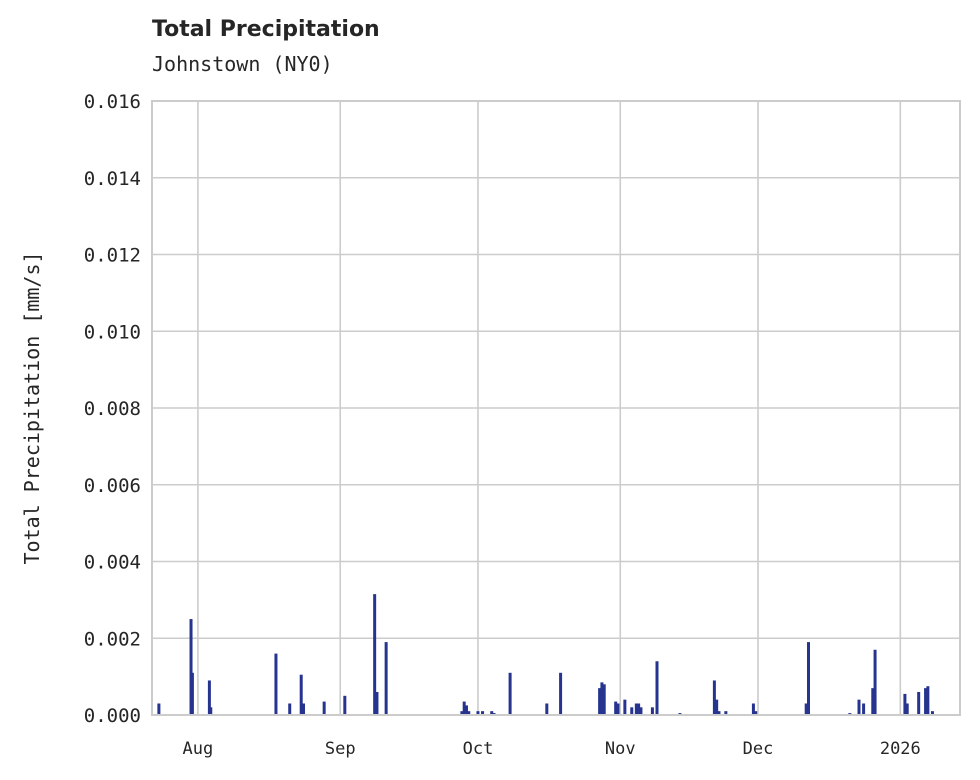 The image size is (980, 780). Describe the element at coordinates (900, 749) in the screenshot. I see `x-tick-label: 2026` at that location.